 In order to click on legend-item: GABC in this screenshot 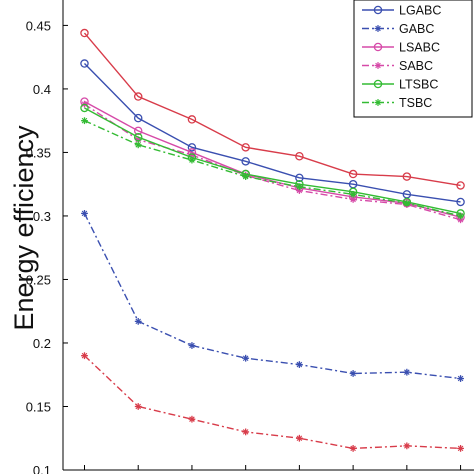, I will do `click(398, 29)`.